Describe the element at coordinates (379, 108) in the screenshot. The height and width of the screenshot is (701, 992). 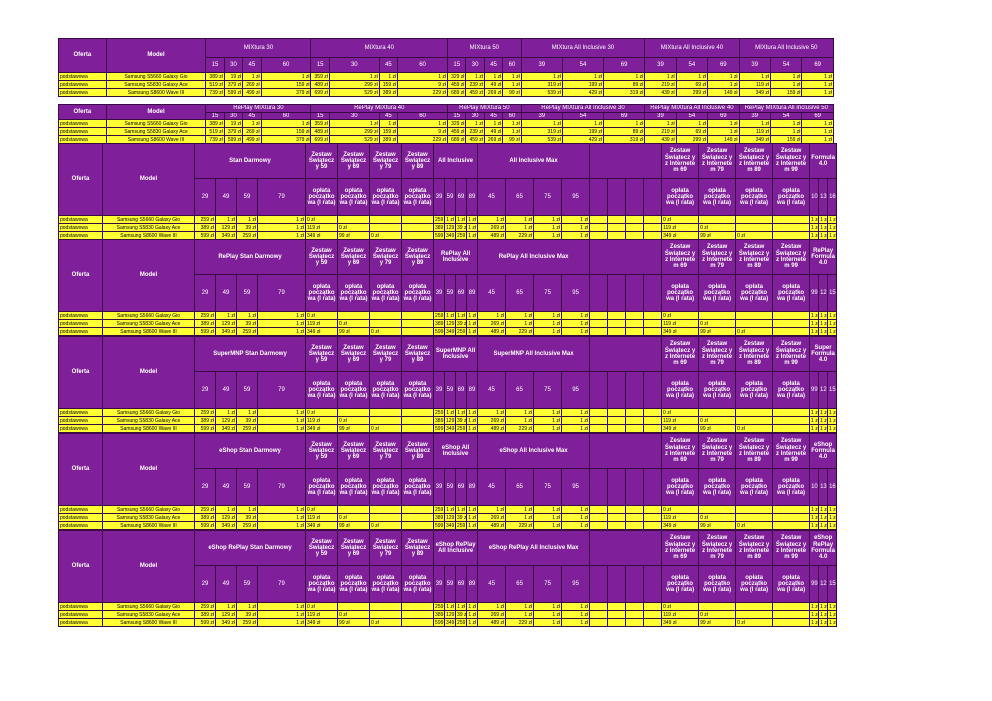
I see `plan-group-header: RePlay MIXtura 40` at that location.